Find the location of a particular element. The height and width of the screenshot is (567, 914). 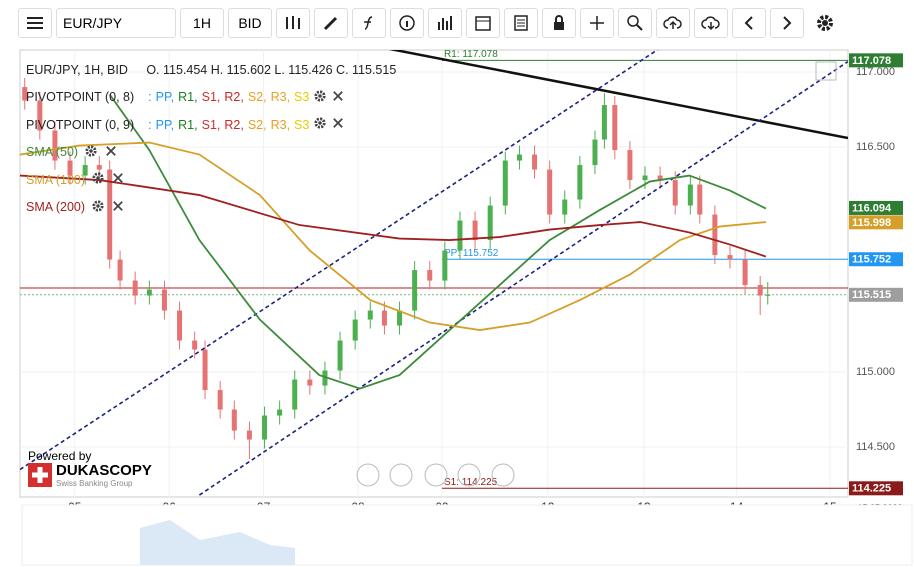

indicator-item: S1, is located at coordinates (211, 124).